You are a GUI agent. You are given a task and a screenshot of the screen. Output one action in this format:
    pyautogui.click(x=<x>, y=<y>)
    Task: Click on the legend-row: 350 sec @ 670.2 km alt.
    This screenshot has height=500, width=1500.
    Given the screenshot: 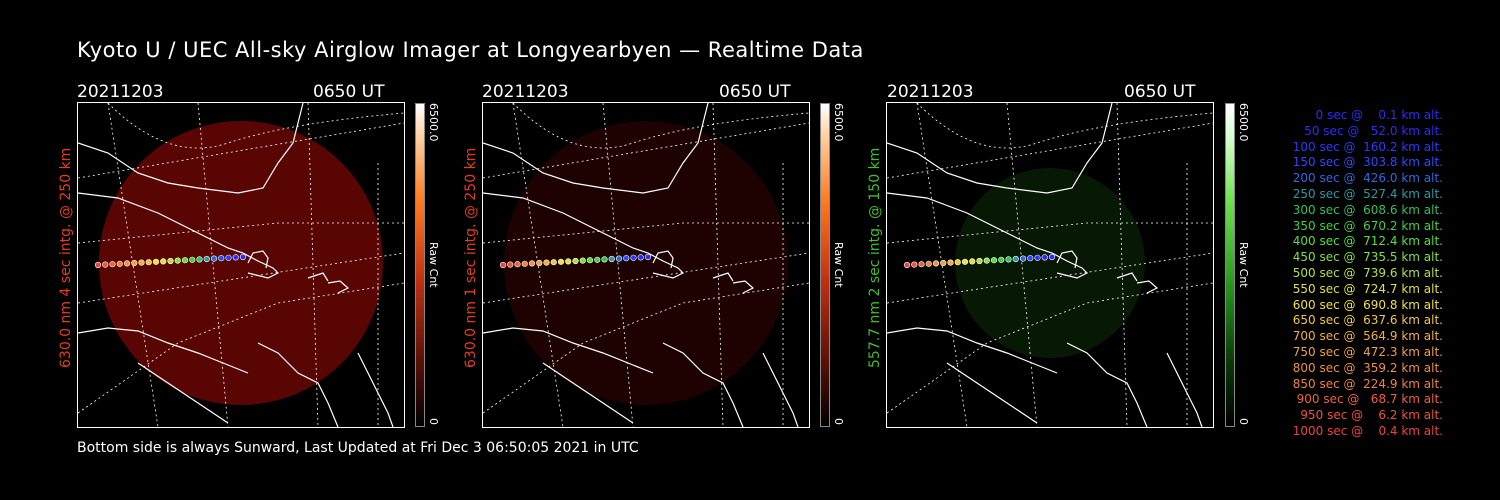 What is the action you would take?
    pyautogui.click(x=1365, y=225)
    